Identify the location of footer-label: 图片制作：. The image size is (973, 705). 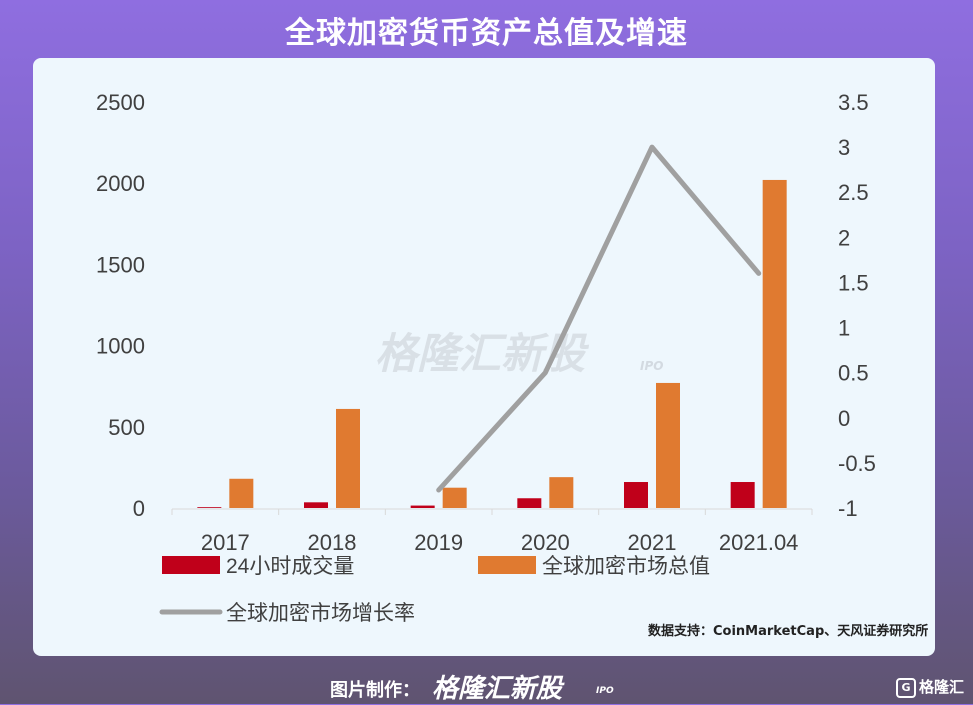
(375, 690).